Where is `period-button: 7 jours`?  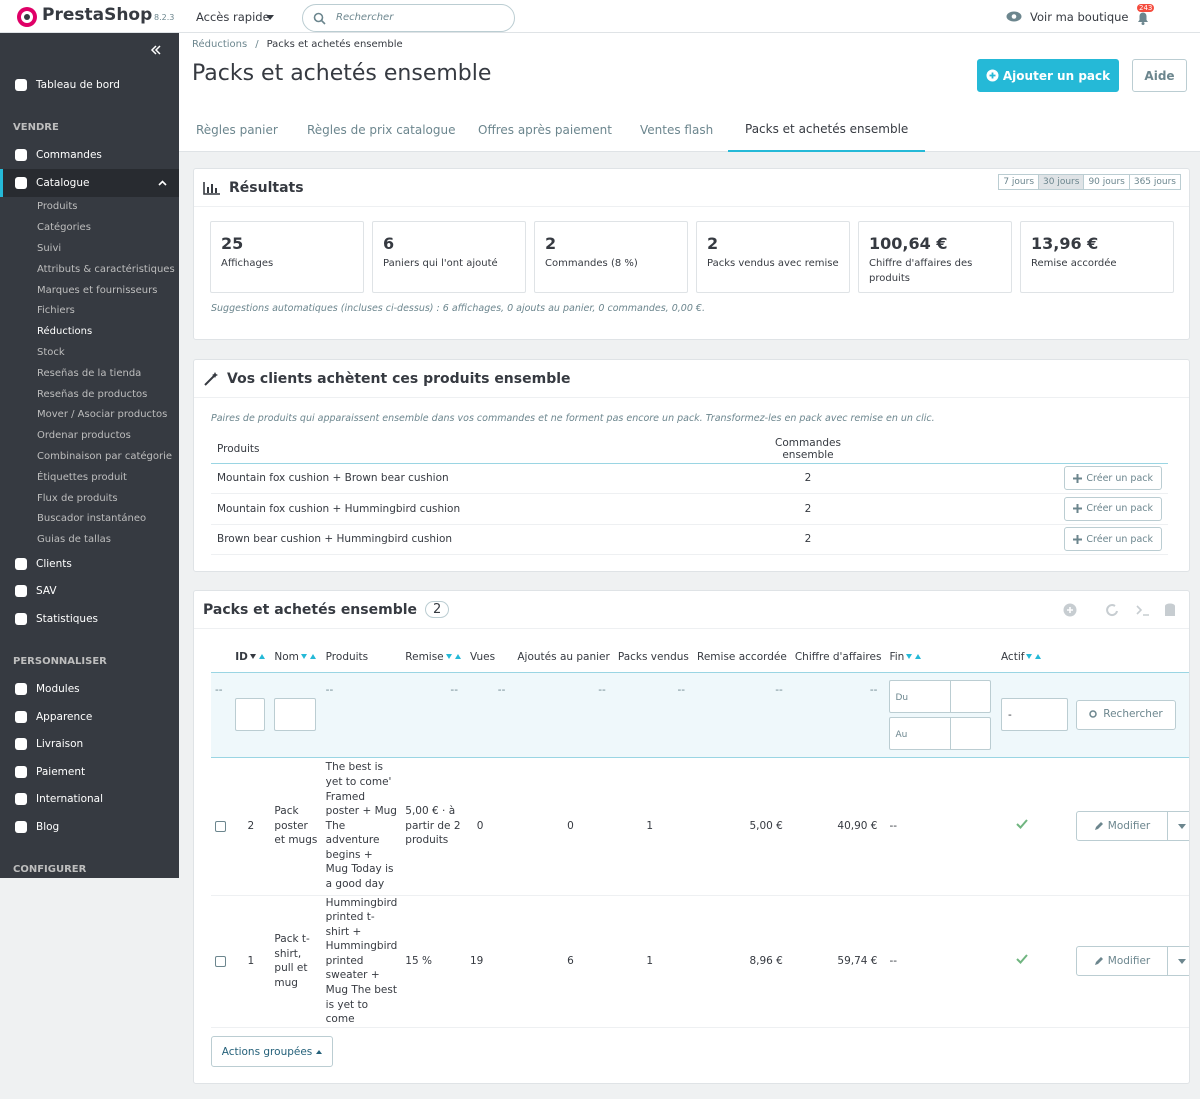 period-button: 7 jours is located at coordinates (1019, 182).